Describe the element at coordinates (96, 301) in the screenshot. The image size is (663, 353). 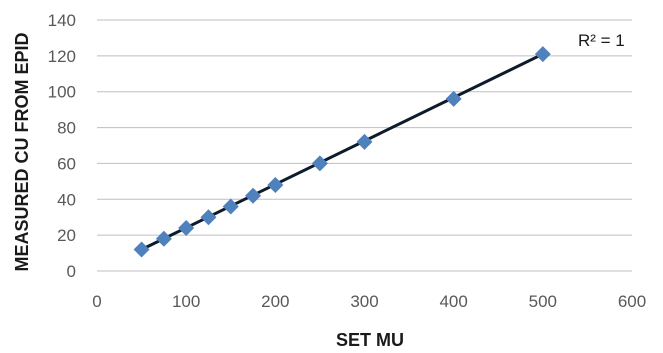
I see `x-tick-label: 0` at that location.